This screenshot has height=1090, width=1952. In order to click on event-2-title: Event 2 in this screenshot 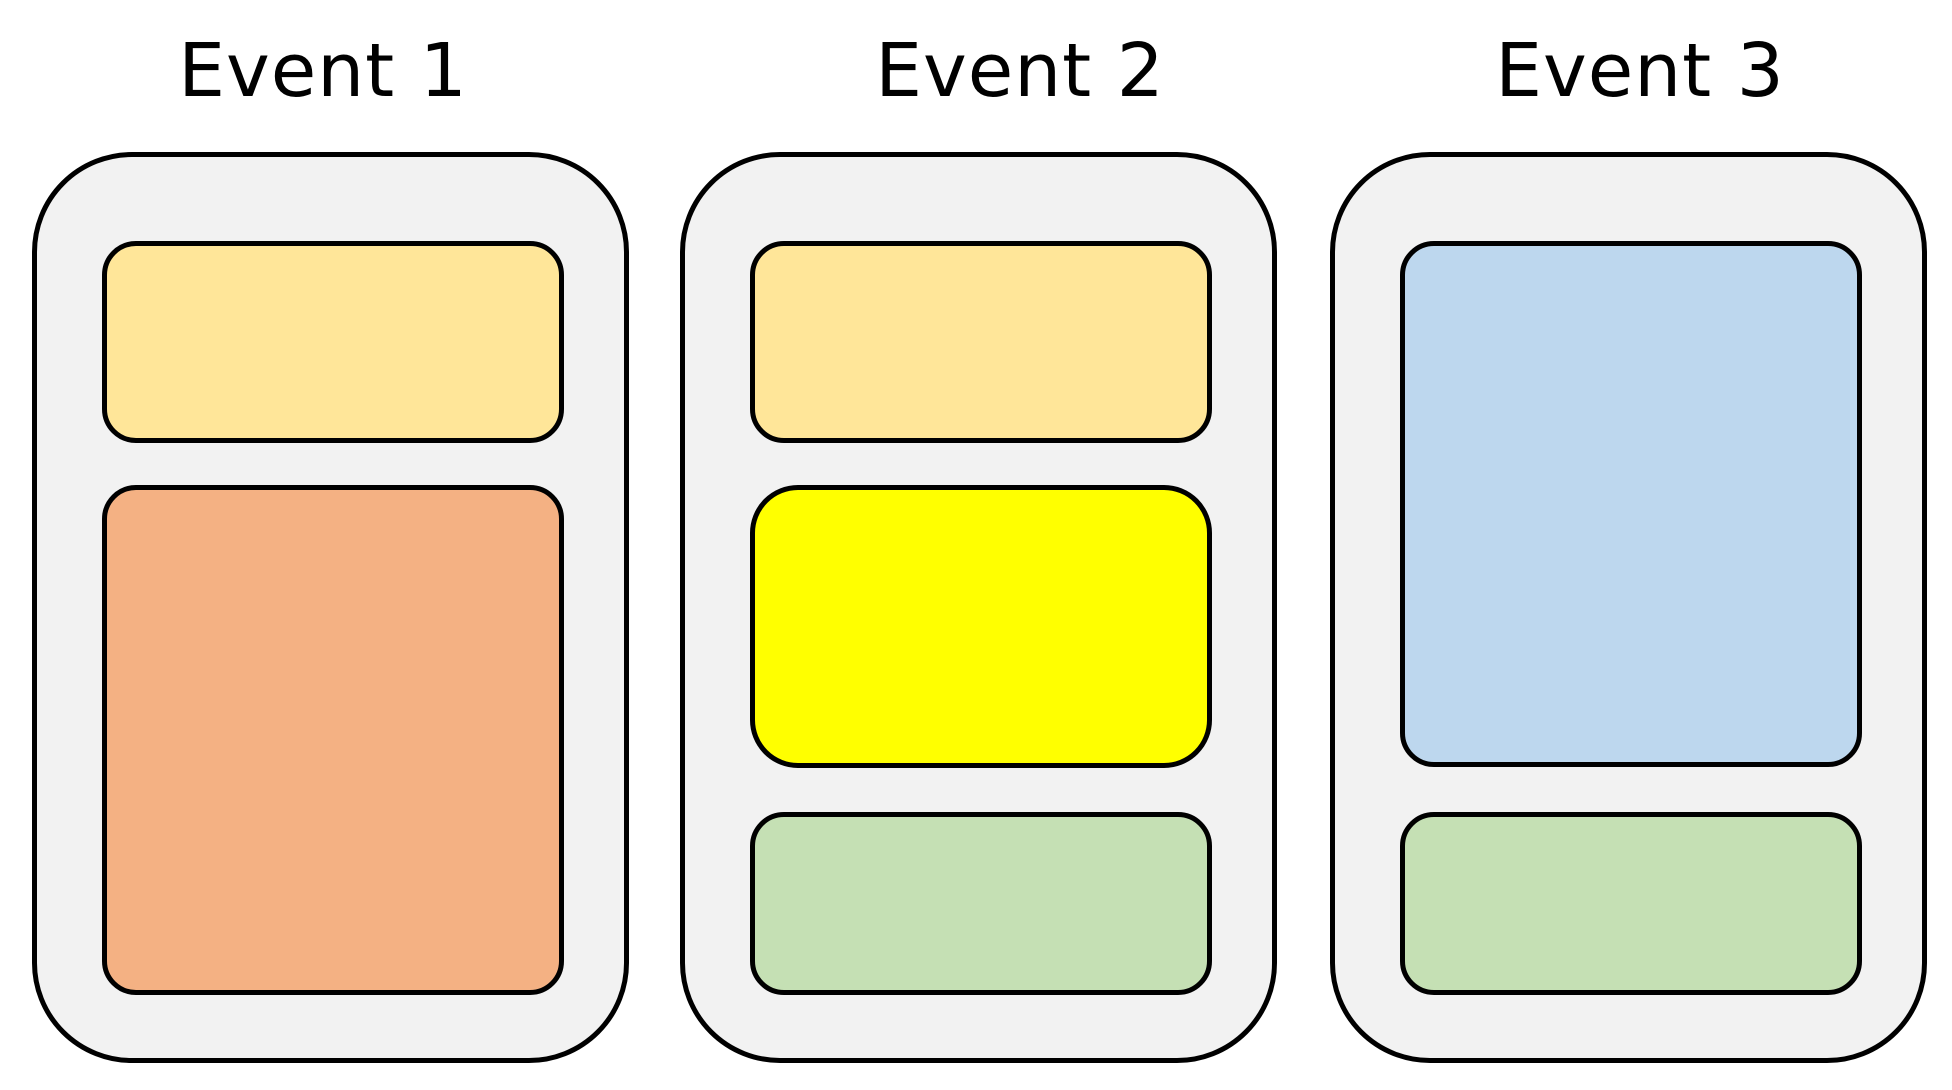, I will do `click(1020, 71)`.